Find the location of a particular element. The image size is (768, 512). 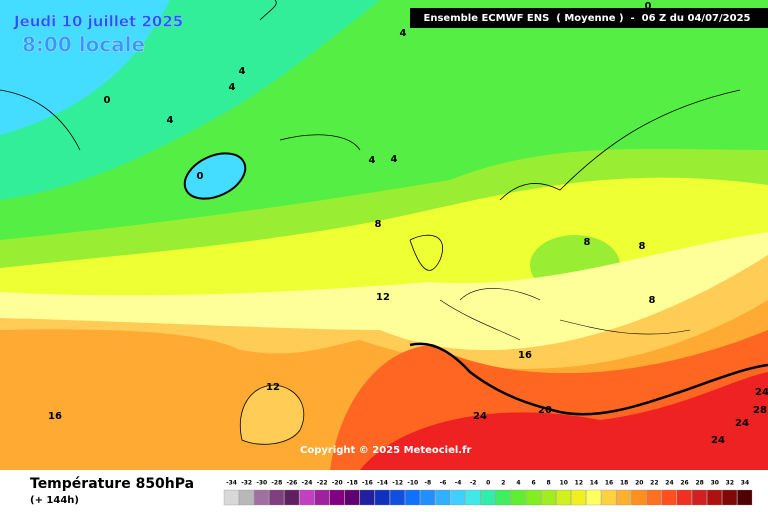

header-box is located at coordinates (589, 18).